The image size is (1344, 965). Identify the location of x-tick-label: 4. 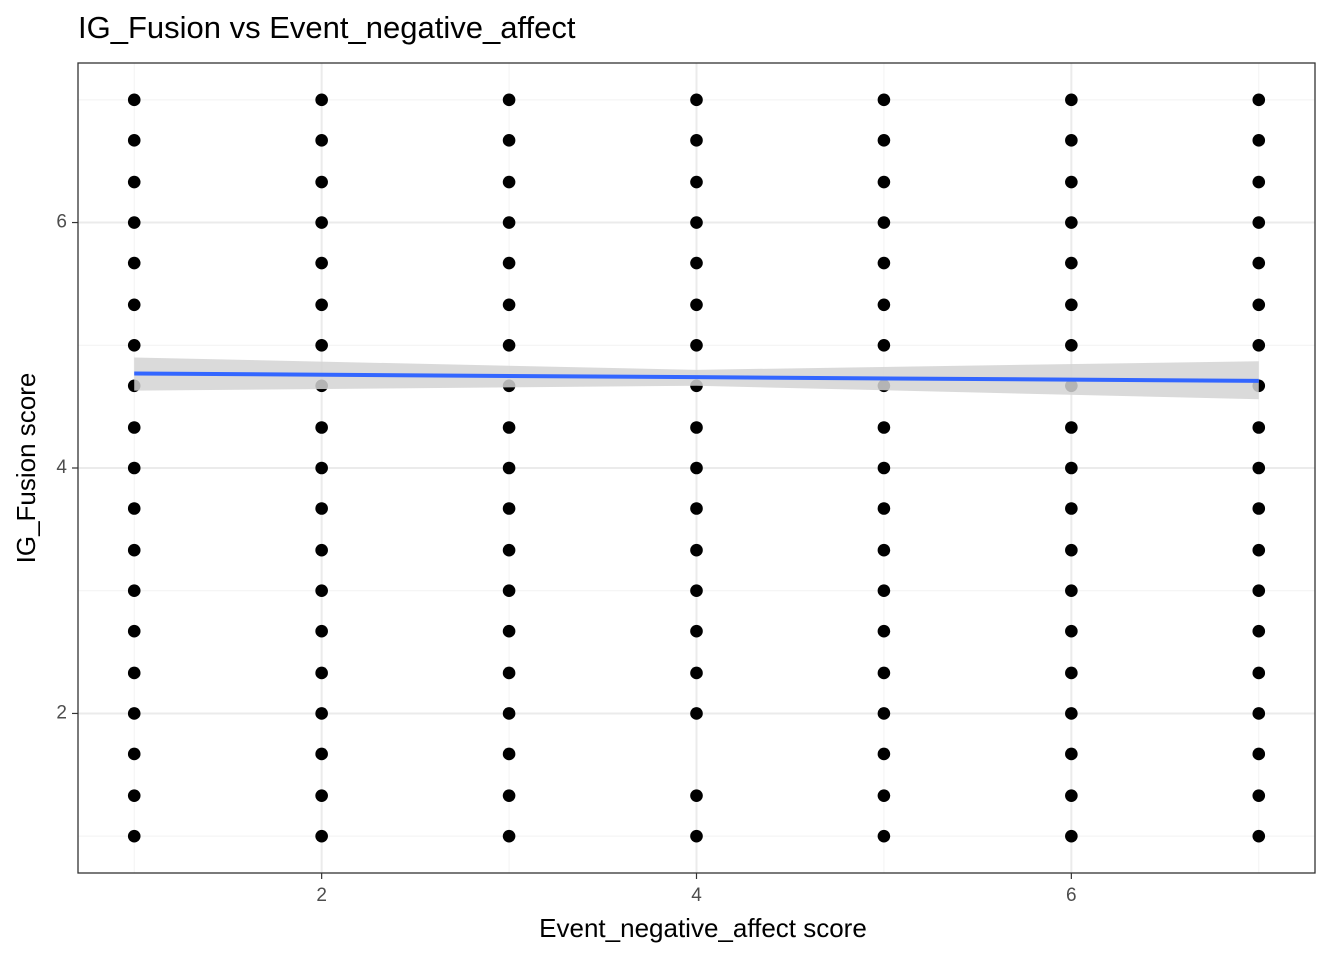
(696, 895).